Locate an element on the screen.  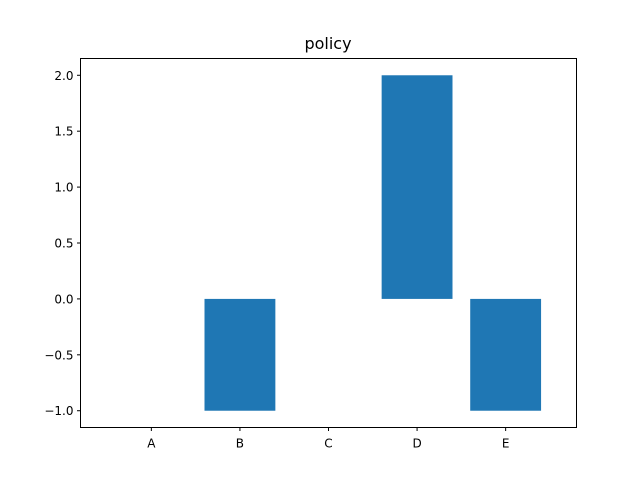
y-tick-label: 0.5 is located at coordinates (63, 244).